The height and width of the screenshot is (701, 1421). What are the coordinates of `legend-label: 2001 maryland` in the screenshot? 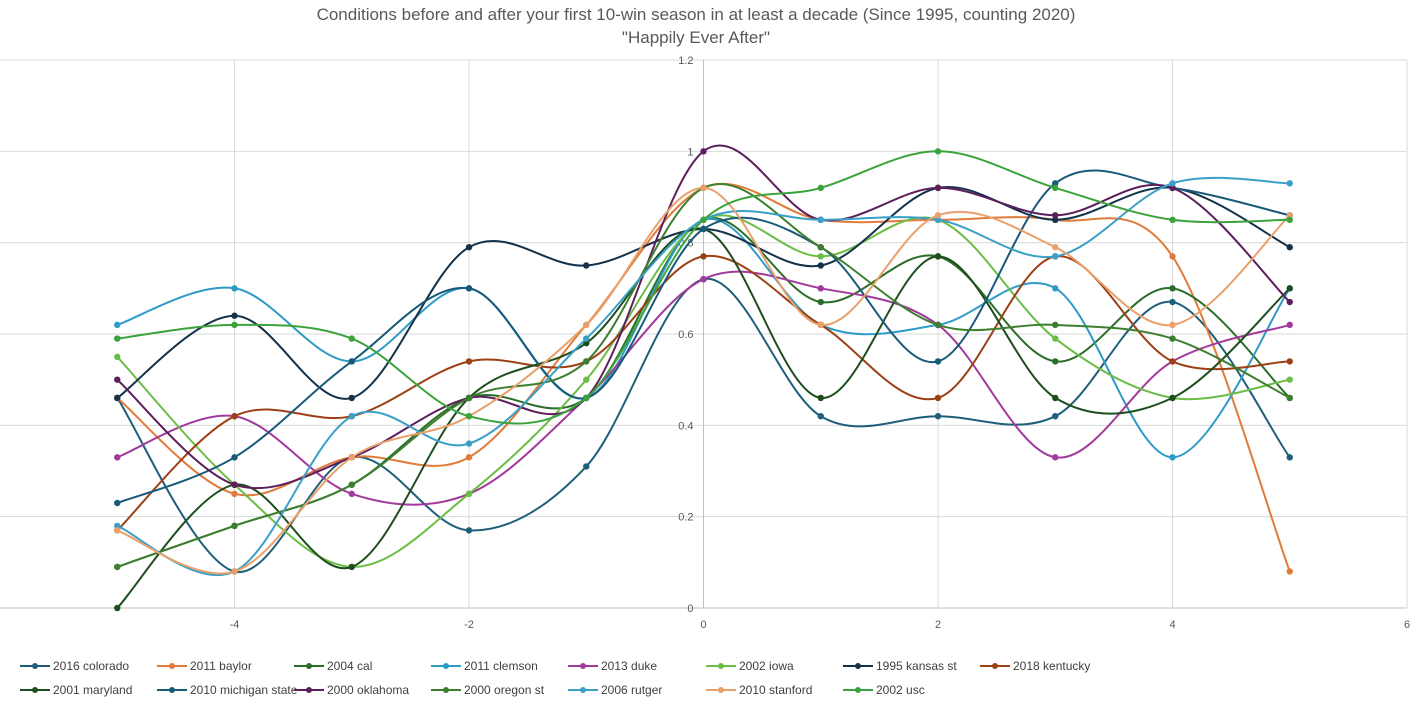 It's located at (93, 690).